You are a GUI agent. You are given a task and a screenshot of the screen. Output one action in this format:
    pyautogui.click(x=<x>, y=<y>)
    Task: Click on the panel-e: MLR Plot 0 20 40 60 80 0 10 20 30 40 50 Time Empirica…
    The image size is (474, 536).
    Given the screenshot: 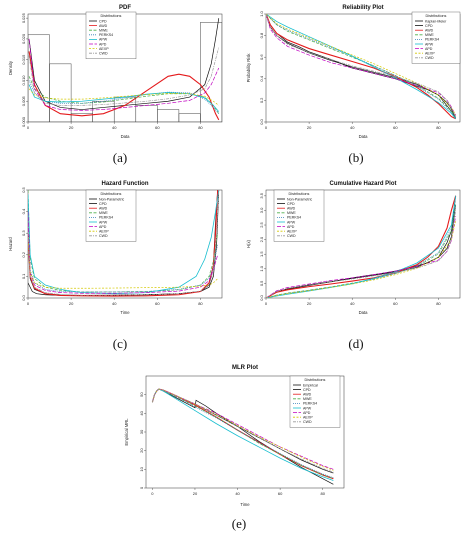 What is the action you would take?
    pyautogui.click(x=238, y=436)
    